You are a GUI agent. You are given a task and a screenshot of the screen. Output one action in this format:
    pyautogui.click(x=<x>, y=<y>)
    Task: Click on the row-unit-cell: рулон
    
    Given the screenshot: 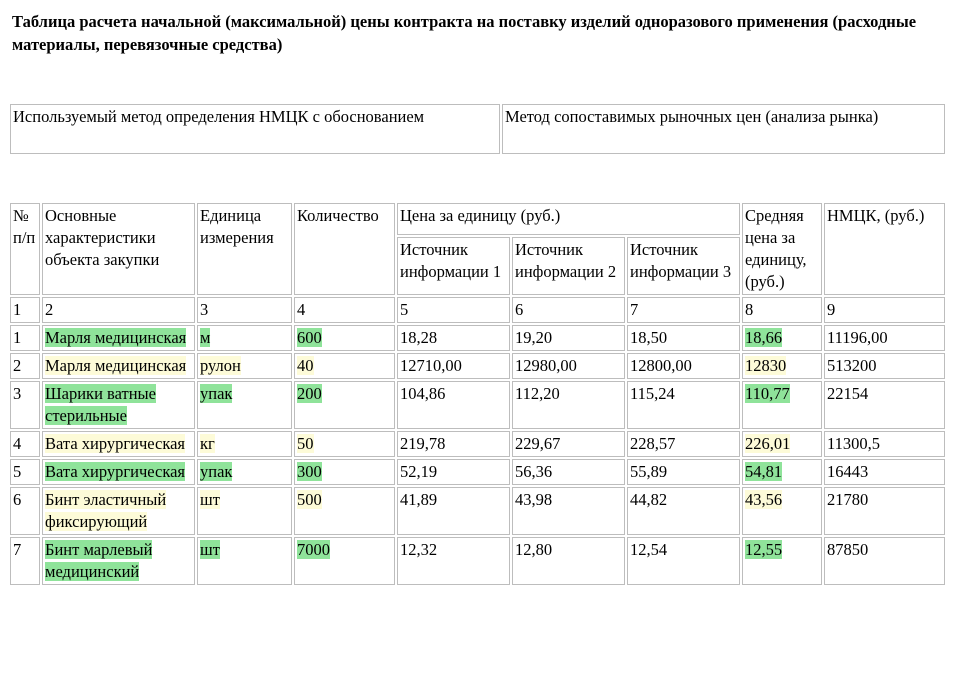 What is the action you would take?
    pyautogui.click(x=244, y=366)
    